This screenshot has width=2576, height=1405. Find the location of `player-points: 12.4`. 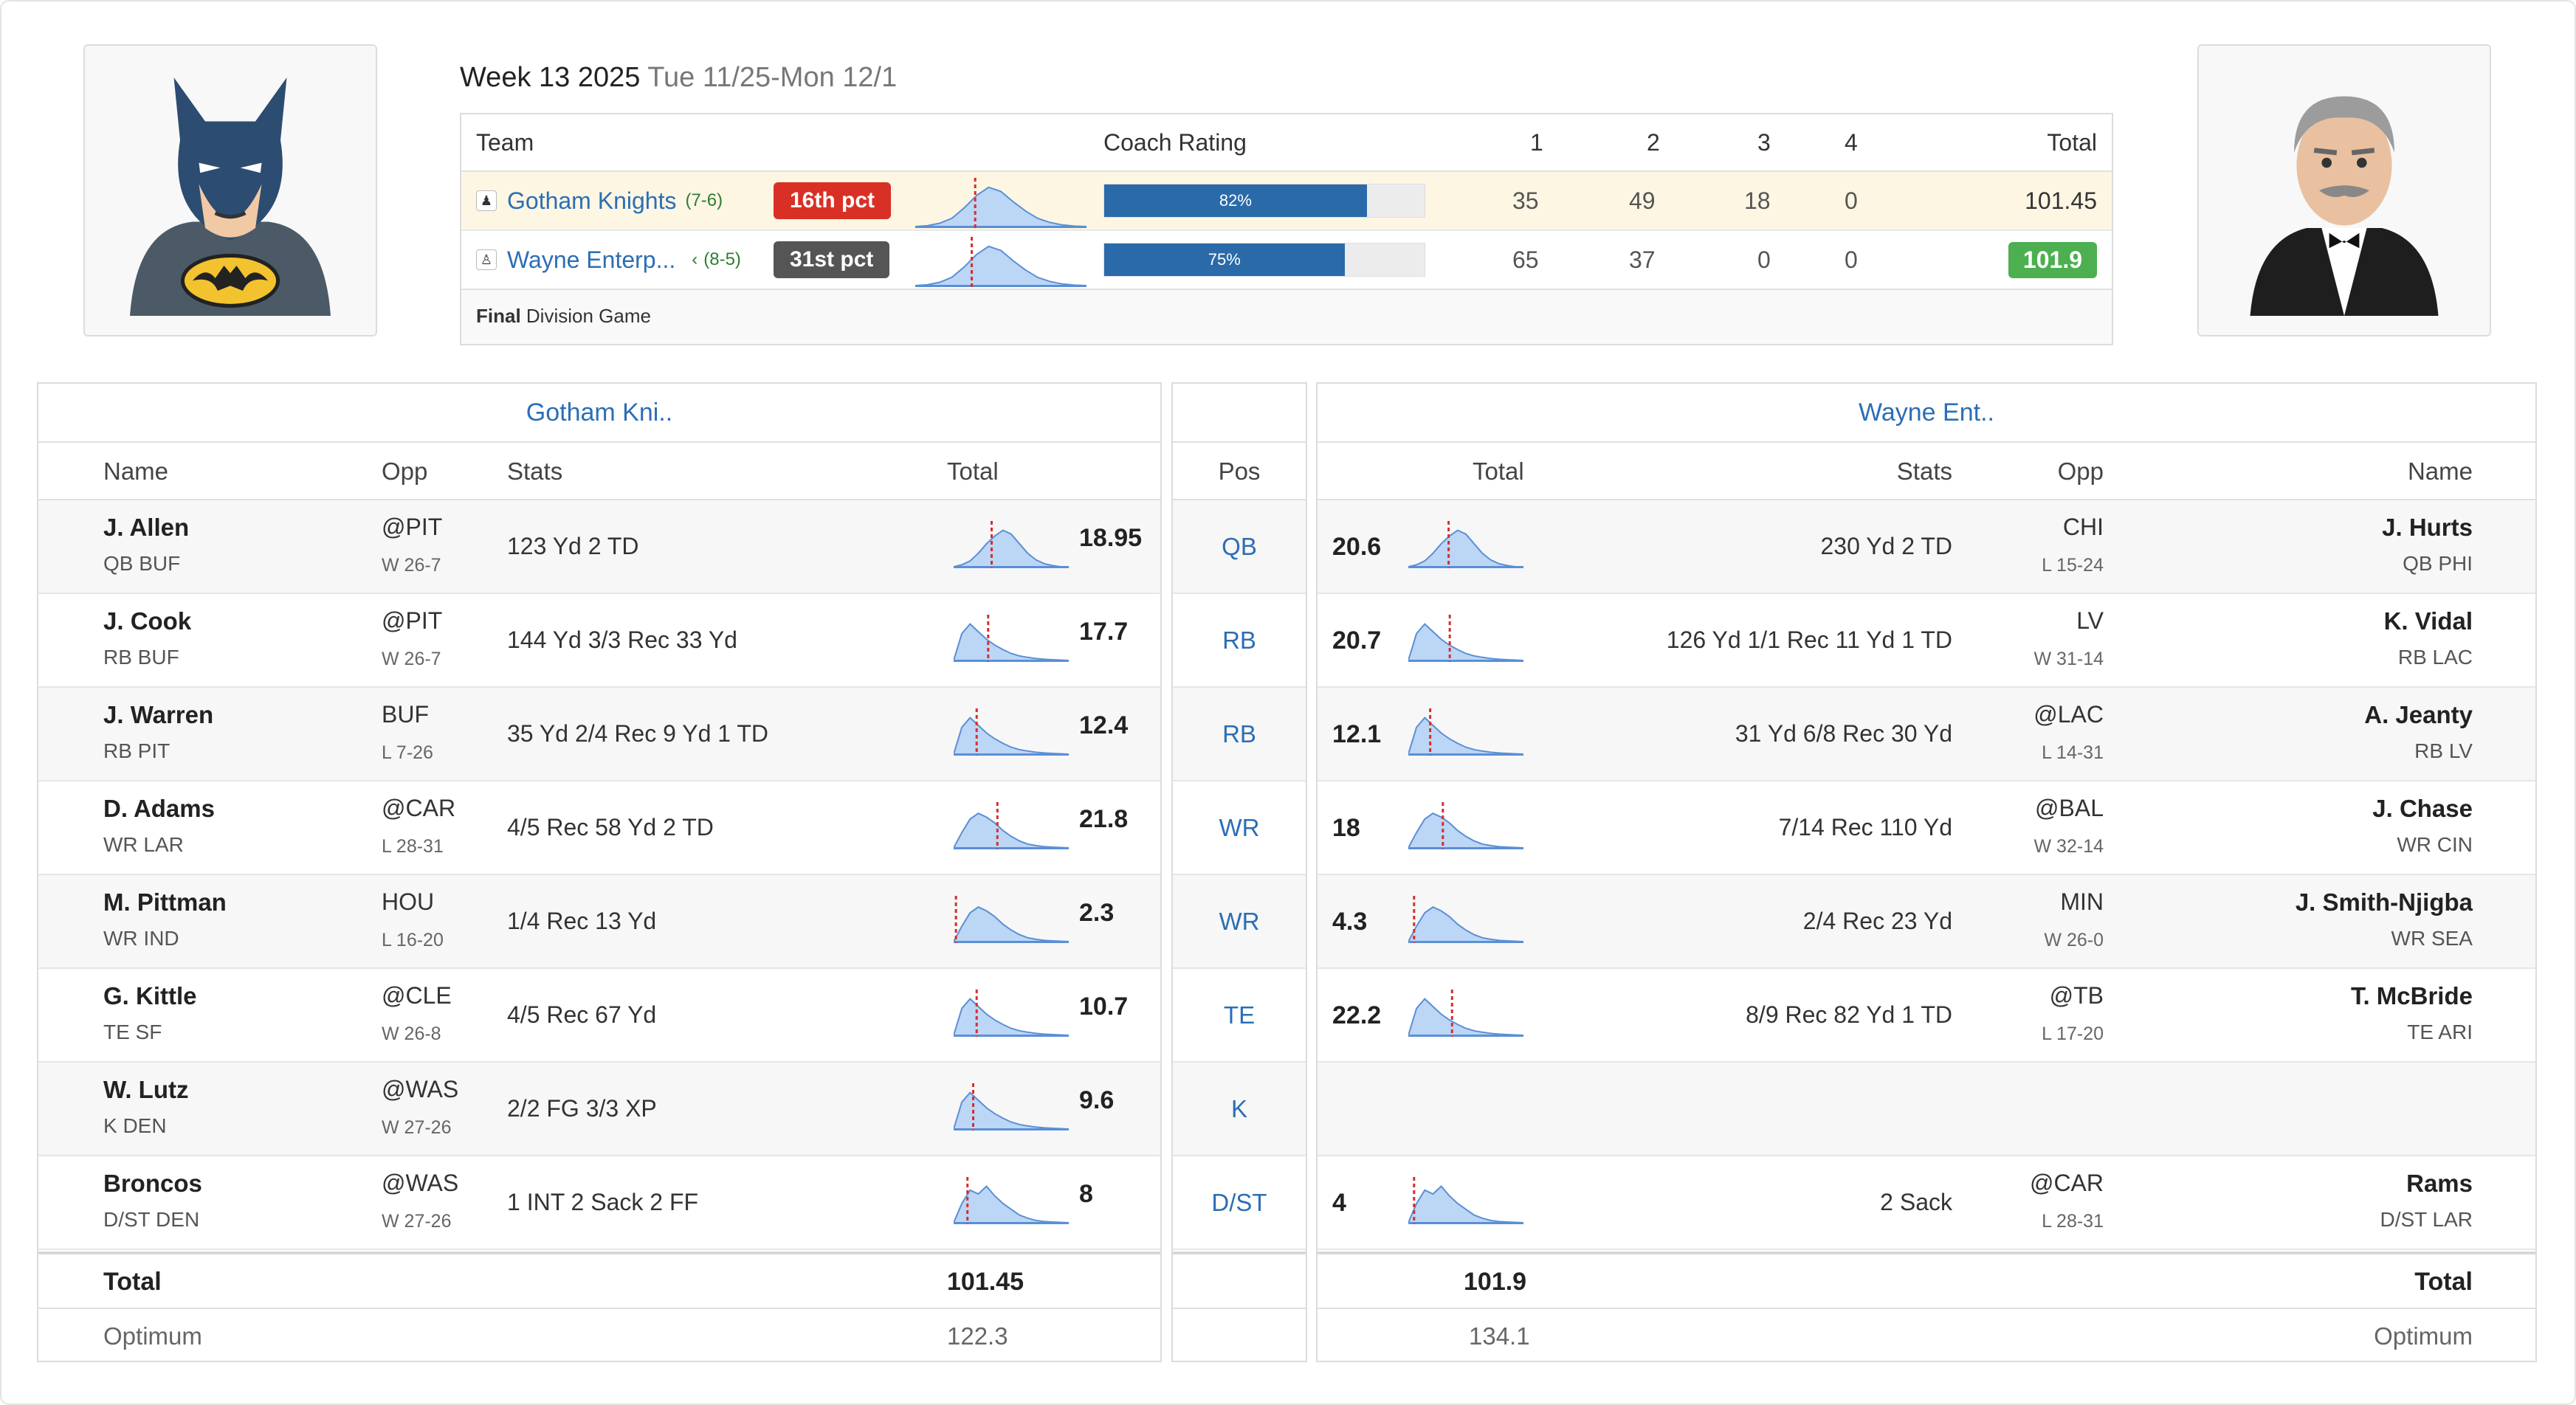

player-points: 12.4 is located at coordinates (1104, 725).